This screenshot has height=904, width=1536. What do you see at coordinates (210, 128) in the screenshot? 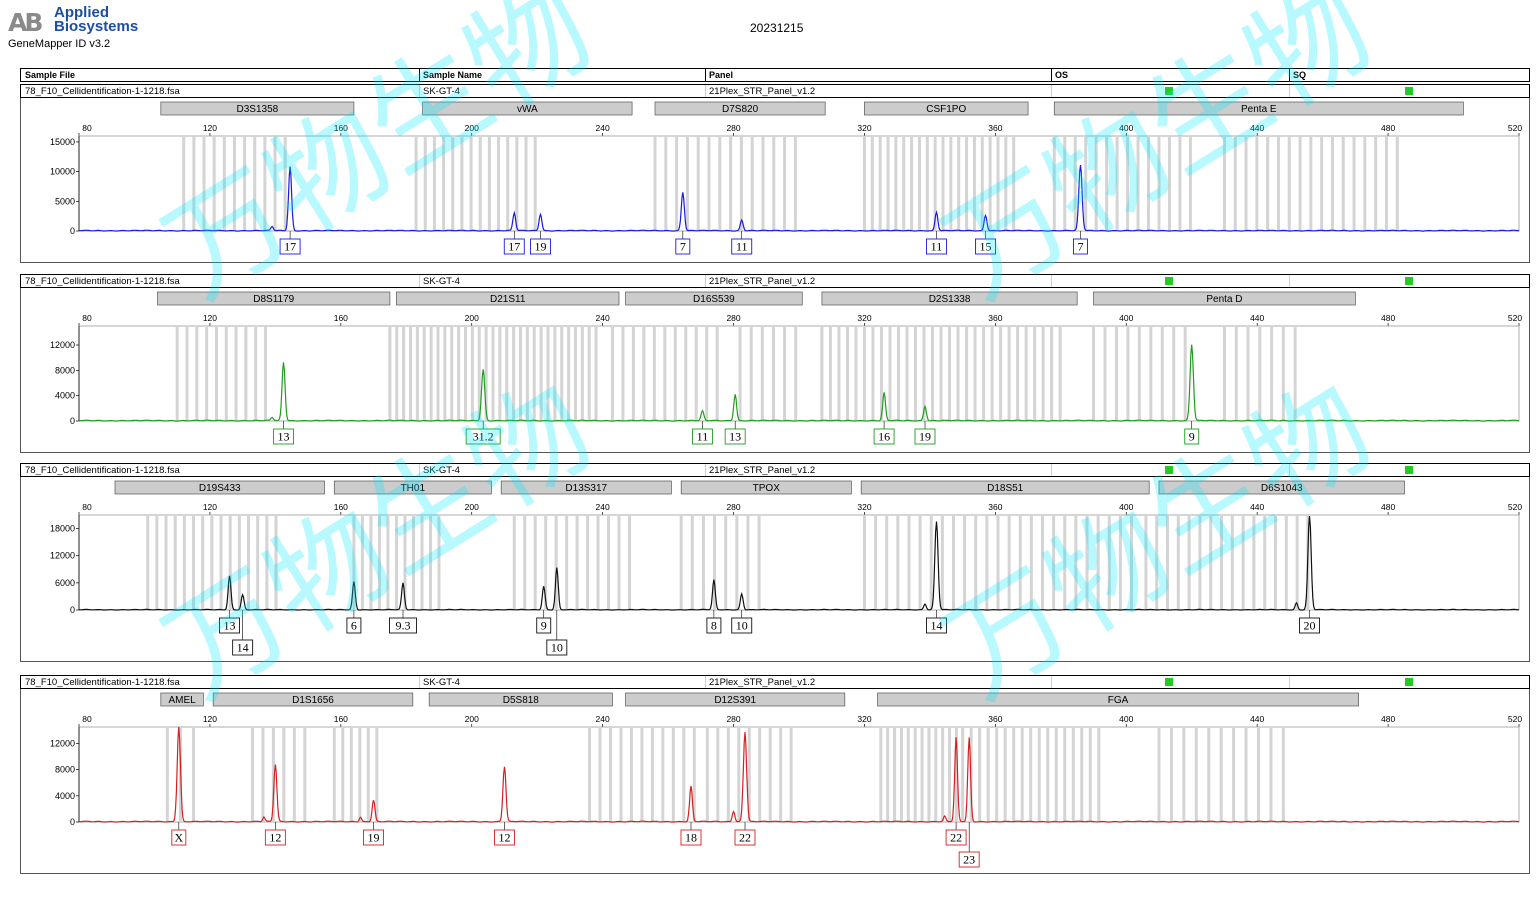
I see `x-tick-label: 120` at bounding box center [210, 128].